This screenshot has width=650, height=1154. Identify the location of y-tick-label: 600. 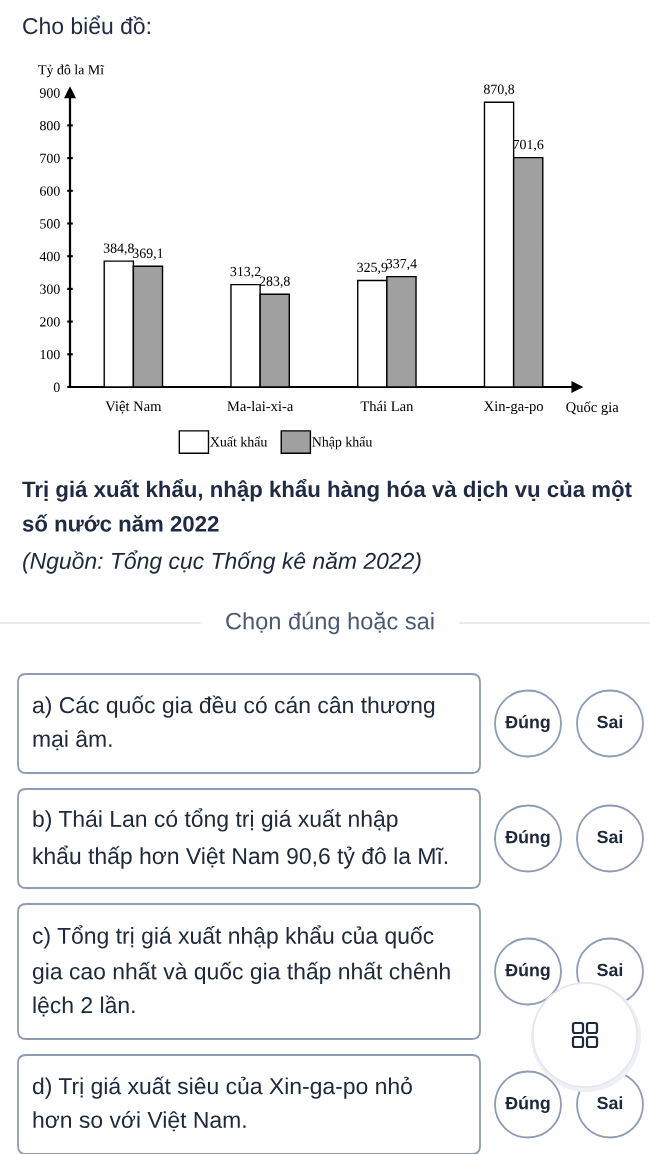
(50, 191).